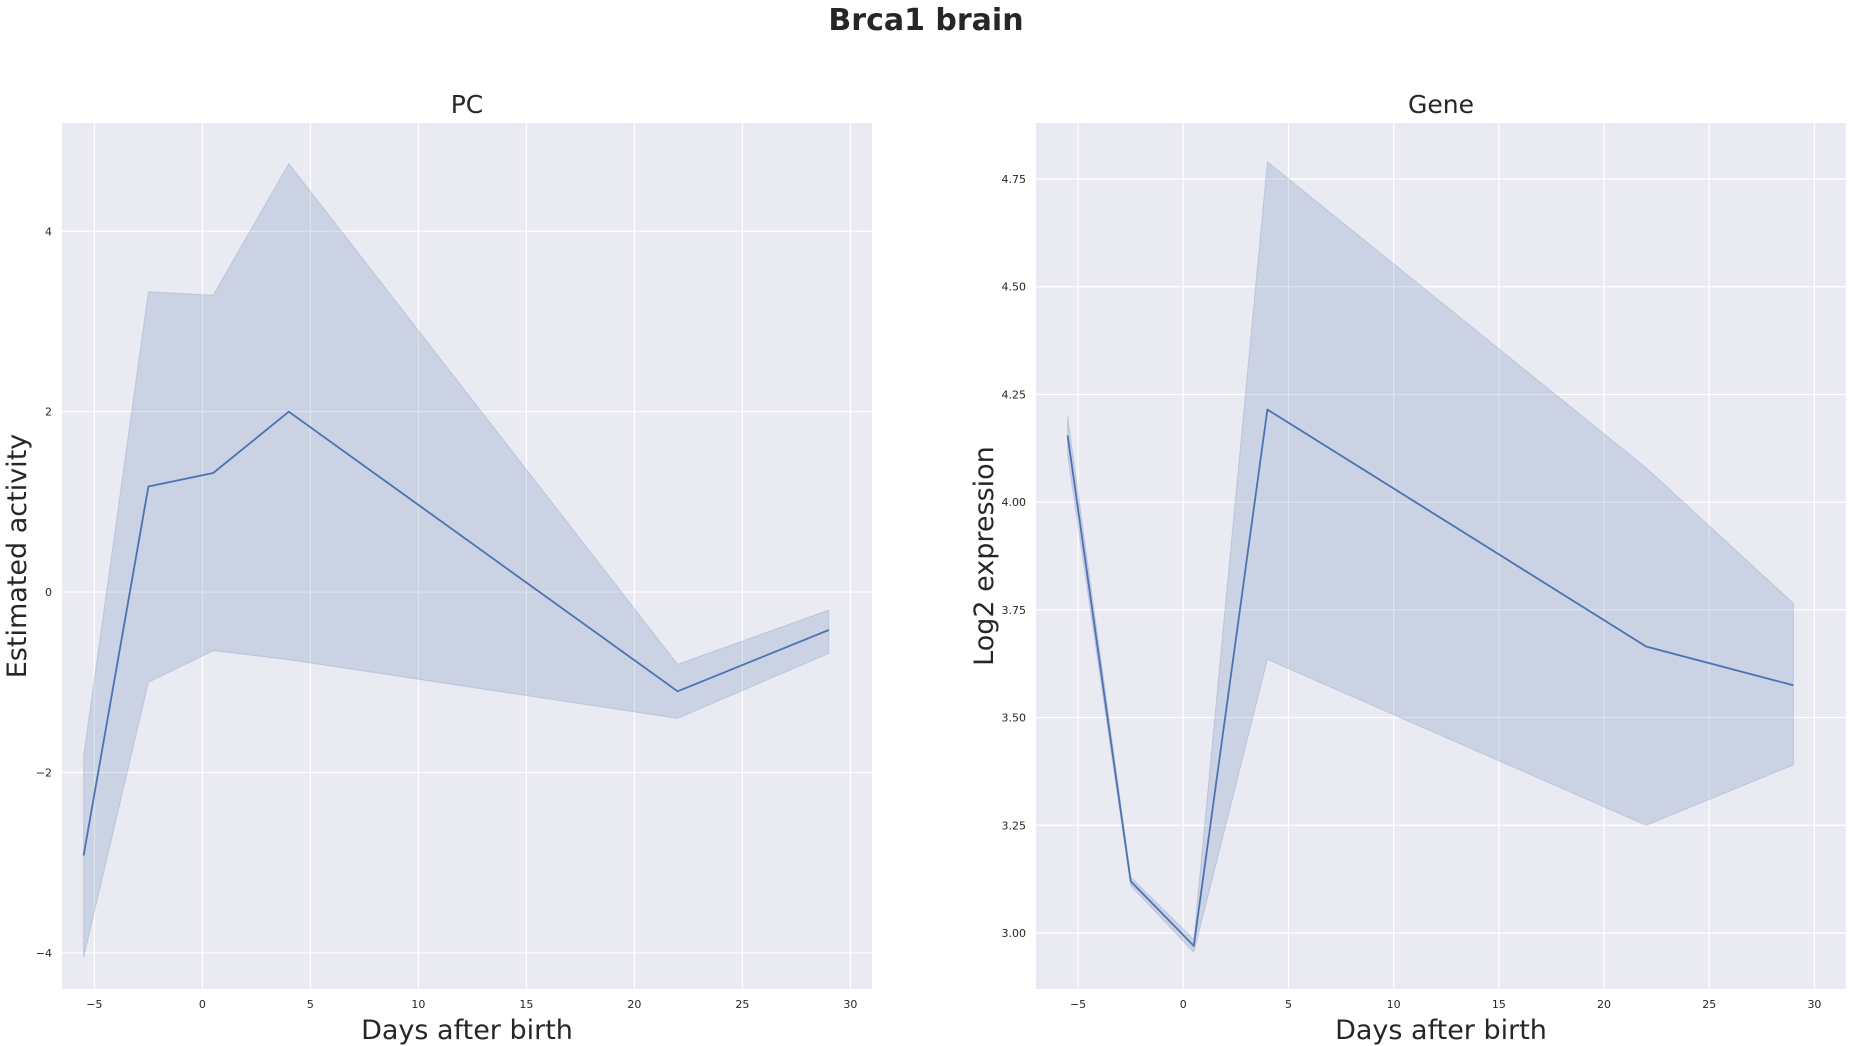  Describe the element at coordinates (418, 1004) in the screenshot. I see `pc-x-tick-label: 10` at that location.